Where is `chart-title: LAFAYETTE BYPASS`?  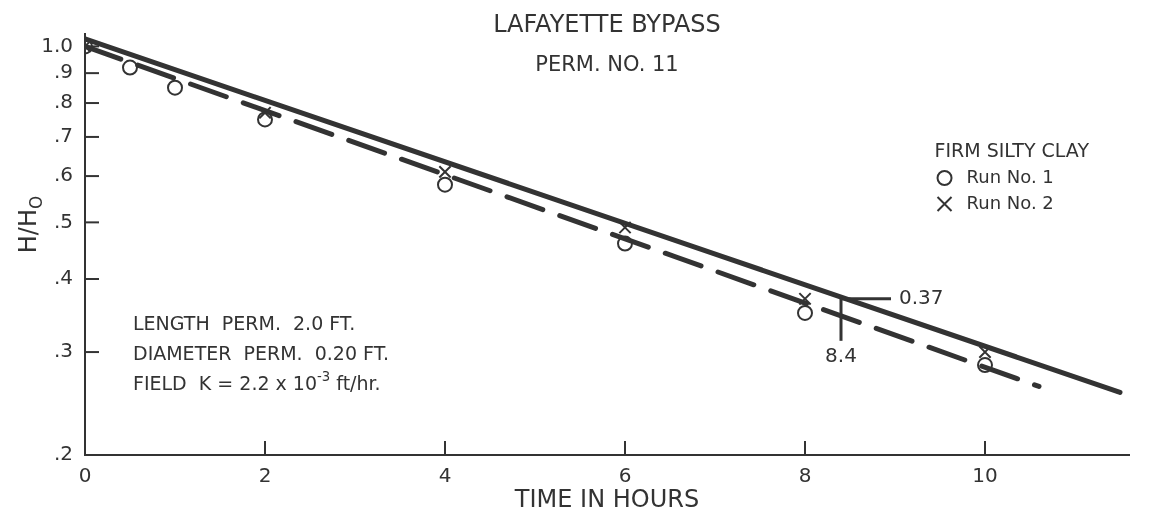
chart-title: LAFAYETTE BYPASS is located at coordinates (607, 24).